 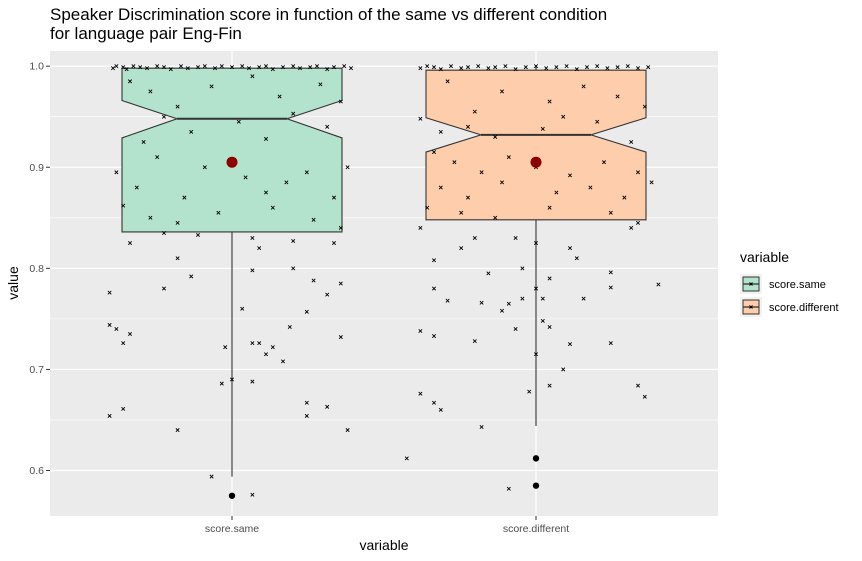 I want to click on chart-title-line-2: for language pair Eng-Fin, so click(x=146, y=33).